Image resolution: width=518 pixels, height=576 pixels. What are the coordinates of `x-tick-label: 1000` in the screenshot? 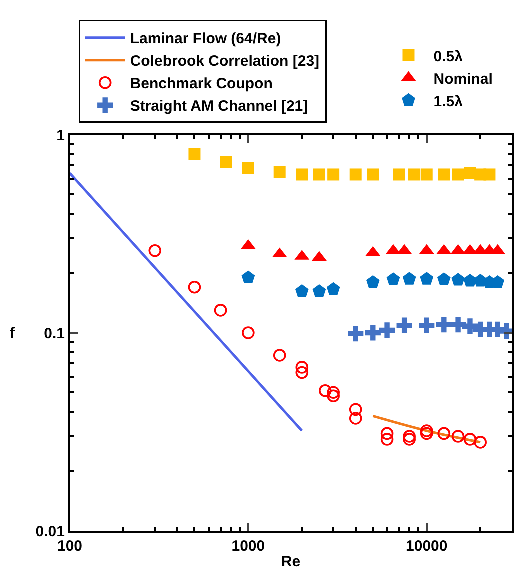 It's located at (249, 546).